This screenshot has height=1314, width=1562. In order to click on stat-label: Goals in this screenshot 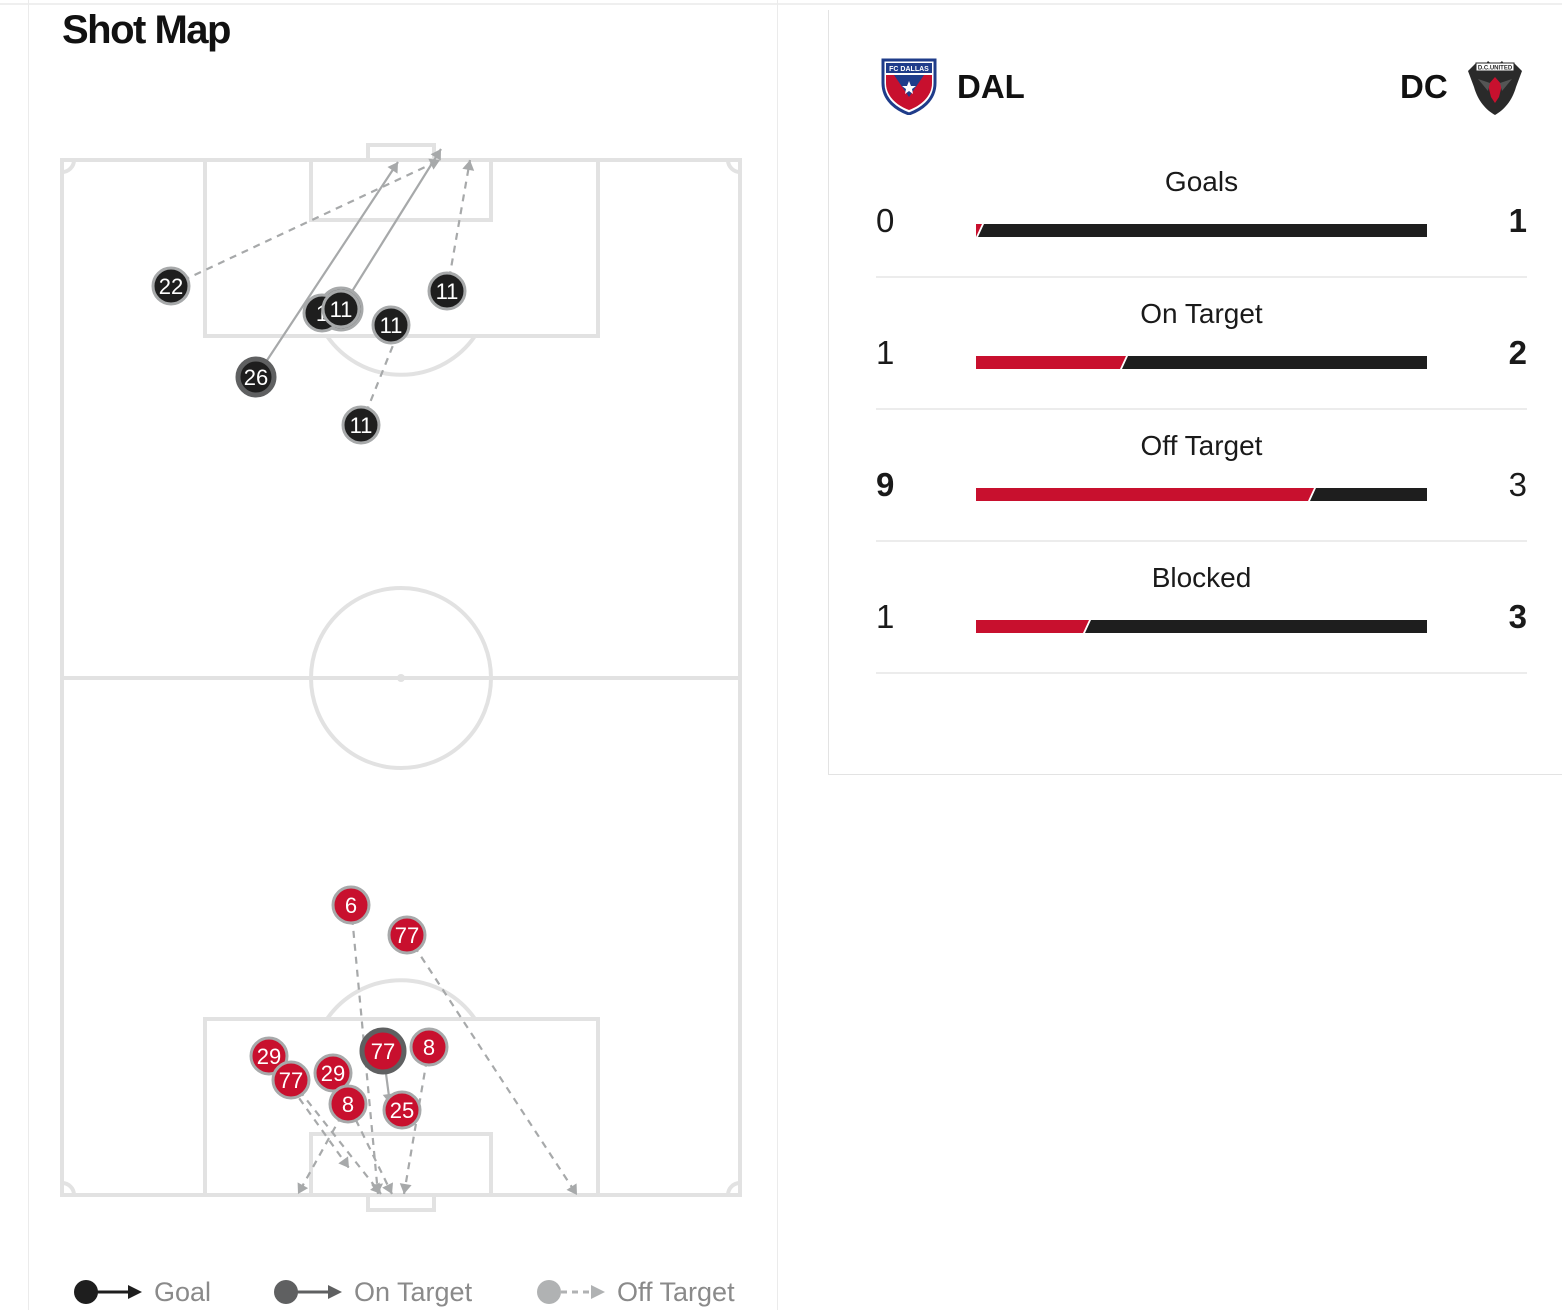, I will do `click(1201, 181)`.